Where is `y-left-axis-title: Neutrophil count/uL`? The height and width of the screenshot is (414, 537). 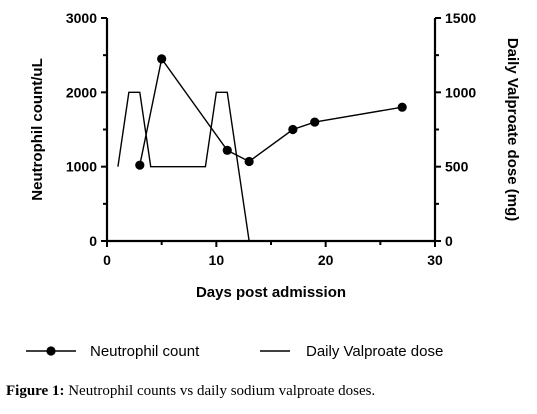 y-left-axis-title: Neutrophil count/uL is located at coordinates (37, 129).